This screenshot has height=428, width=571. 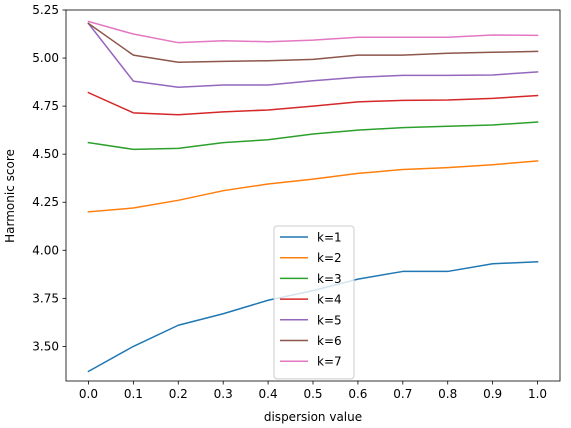 What do you see at coordinates (45, 106) in the screenshot?
I see `y-tick-label: 4.75` at bounding box center [45, 106].